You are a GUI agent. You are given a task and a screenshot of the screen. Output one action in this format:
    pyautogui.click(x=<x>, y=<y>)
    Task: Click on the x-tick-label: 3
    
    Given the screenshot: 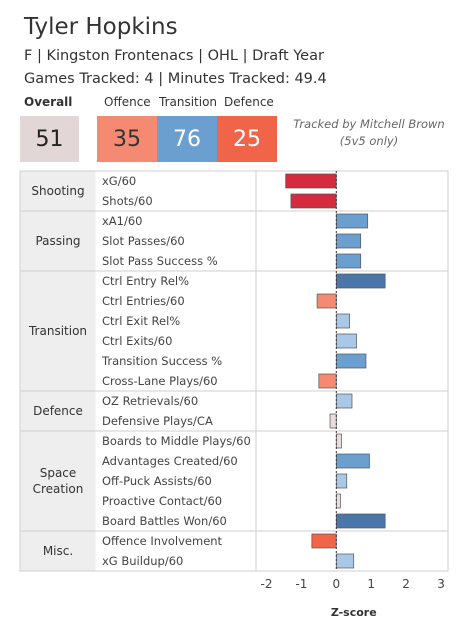 What is the action you would take?
    pyautogui.click(x=441, y=584)
    